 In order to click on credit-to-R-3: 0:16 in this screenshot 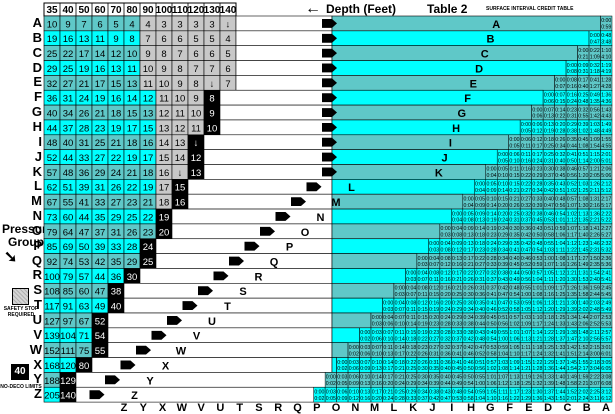, I will do `click(446, 280)`.